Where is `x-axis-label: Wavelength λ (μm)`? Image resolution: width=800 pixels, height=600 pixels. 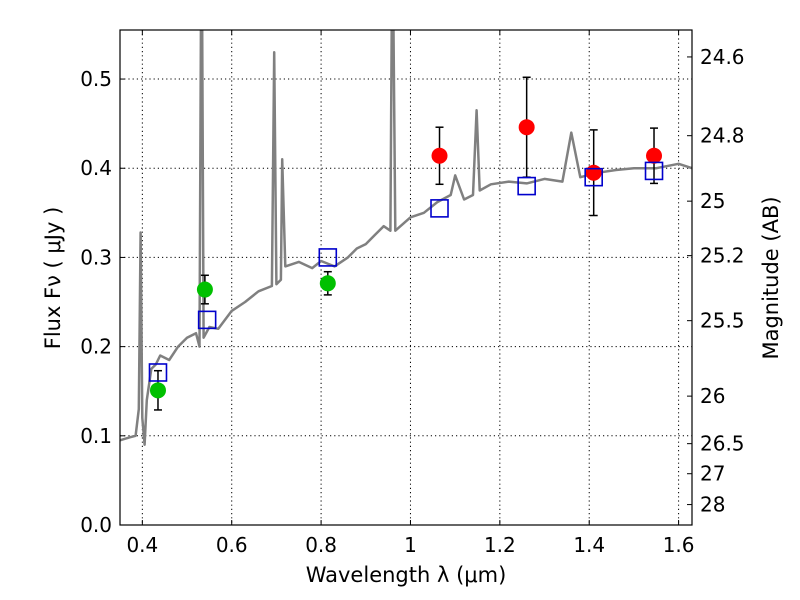
x-axis-label: Wavelength λ (μm) is located at coordinates (406, 575).